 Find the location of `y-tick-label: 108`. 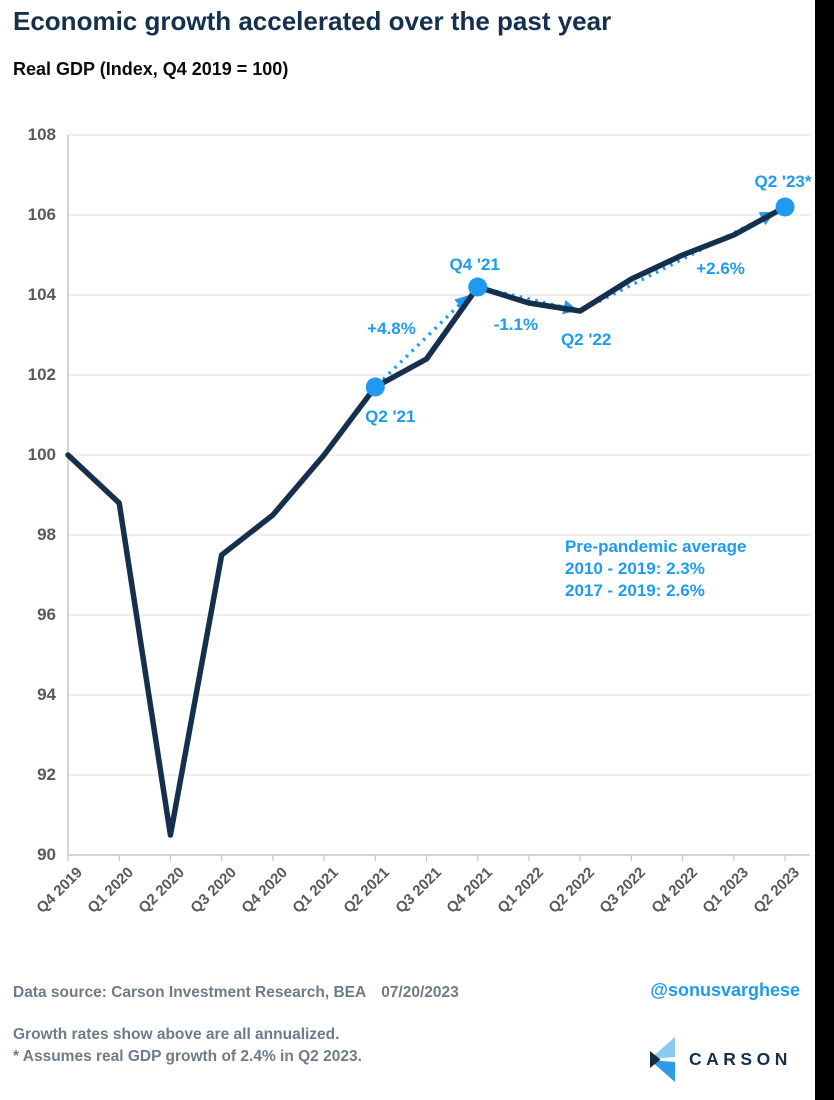

y-tick-label: 108 is located at coordinates (41, 134).